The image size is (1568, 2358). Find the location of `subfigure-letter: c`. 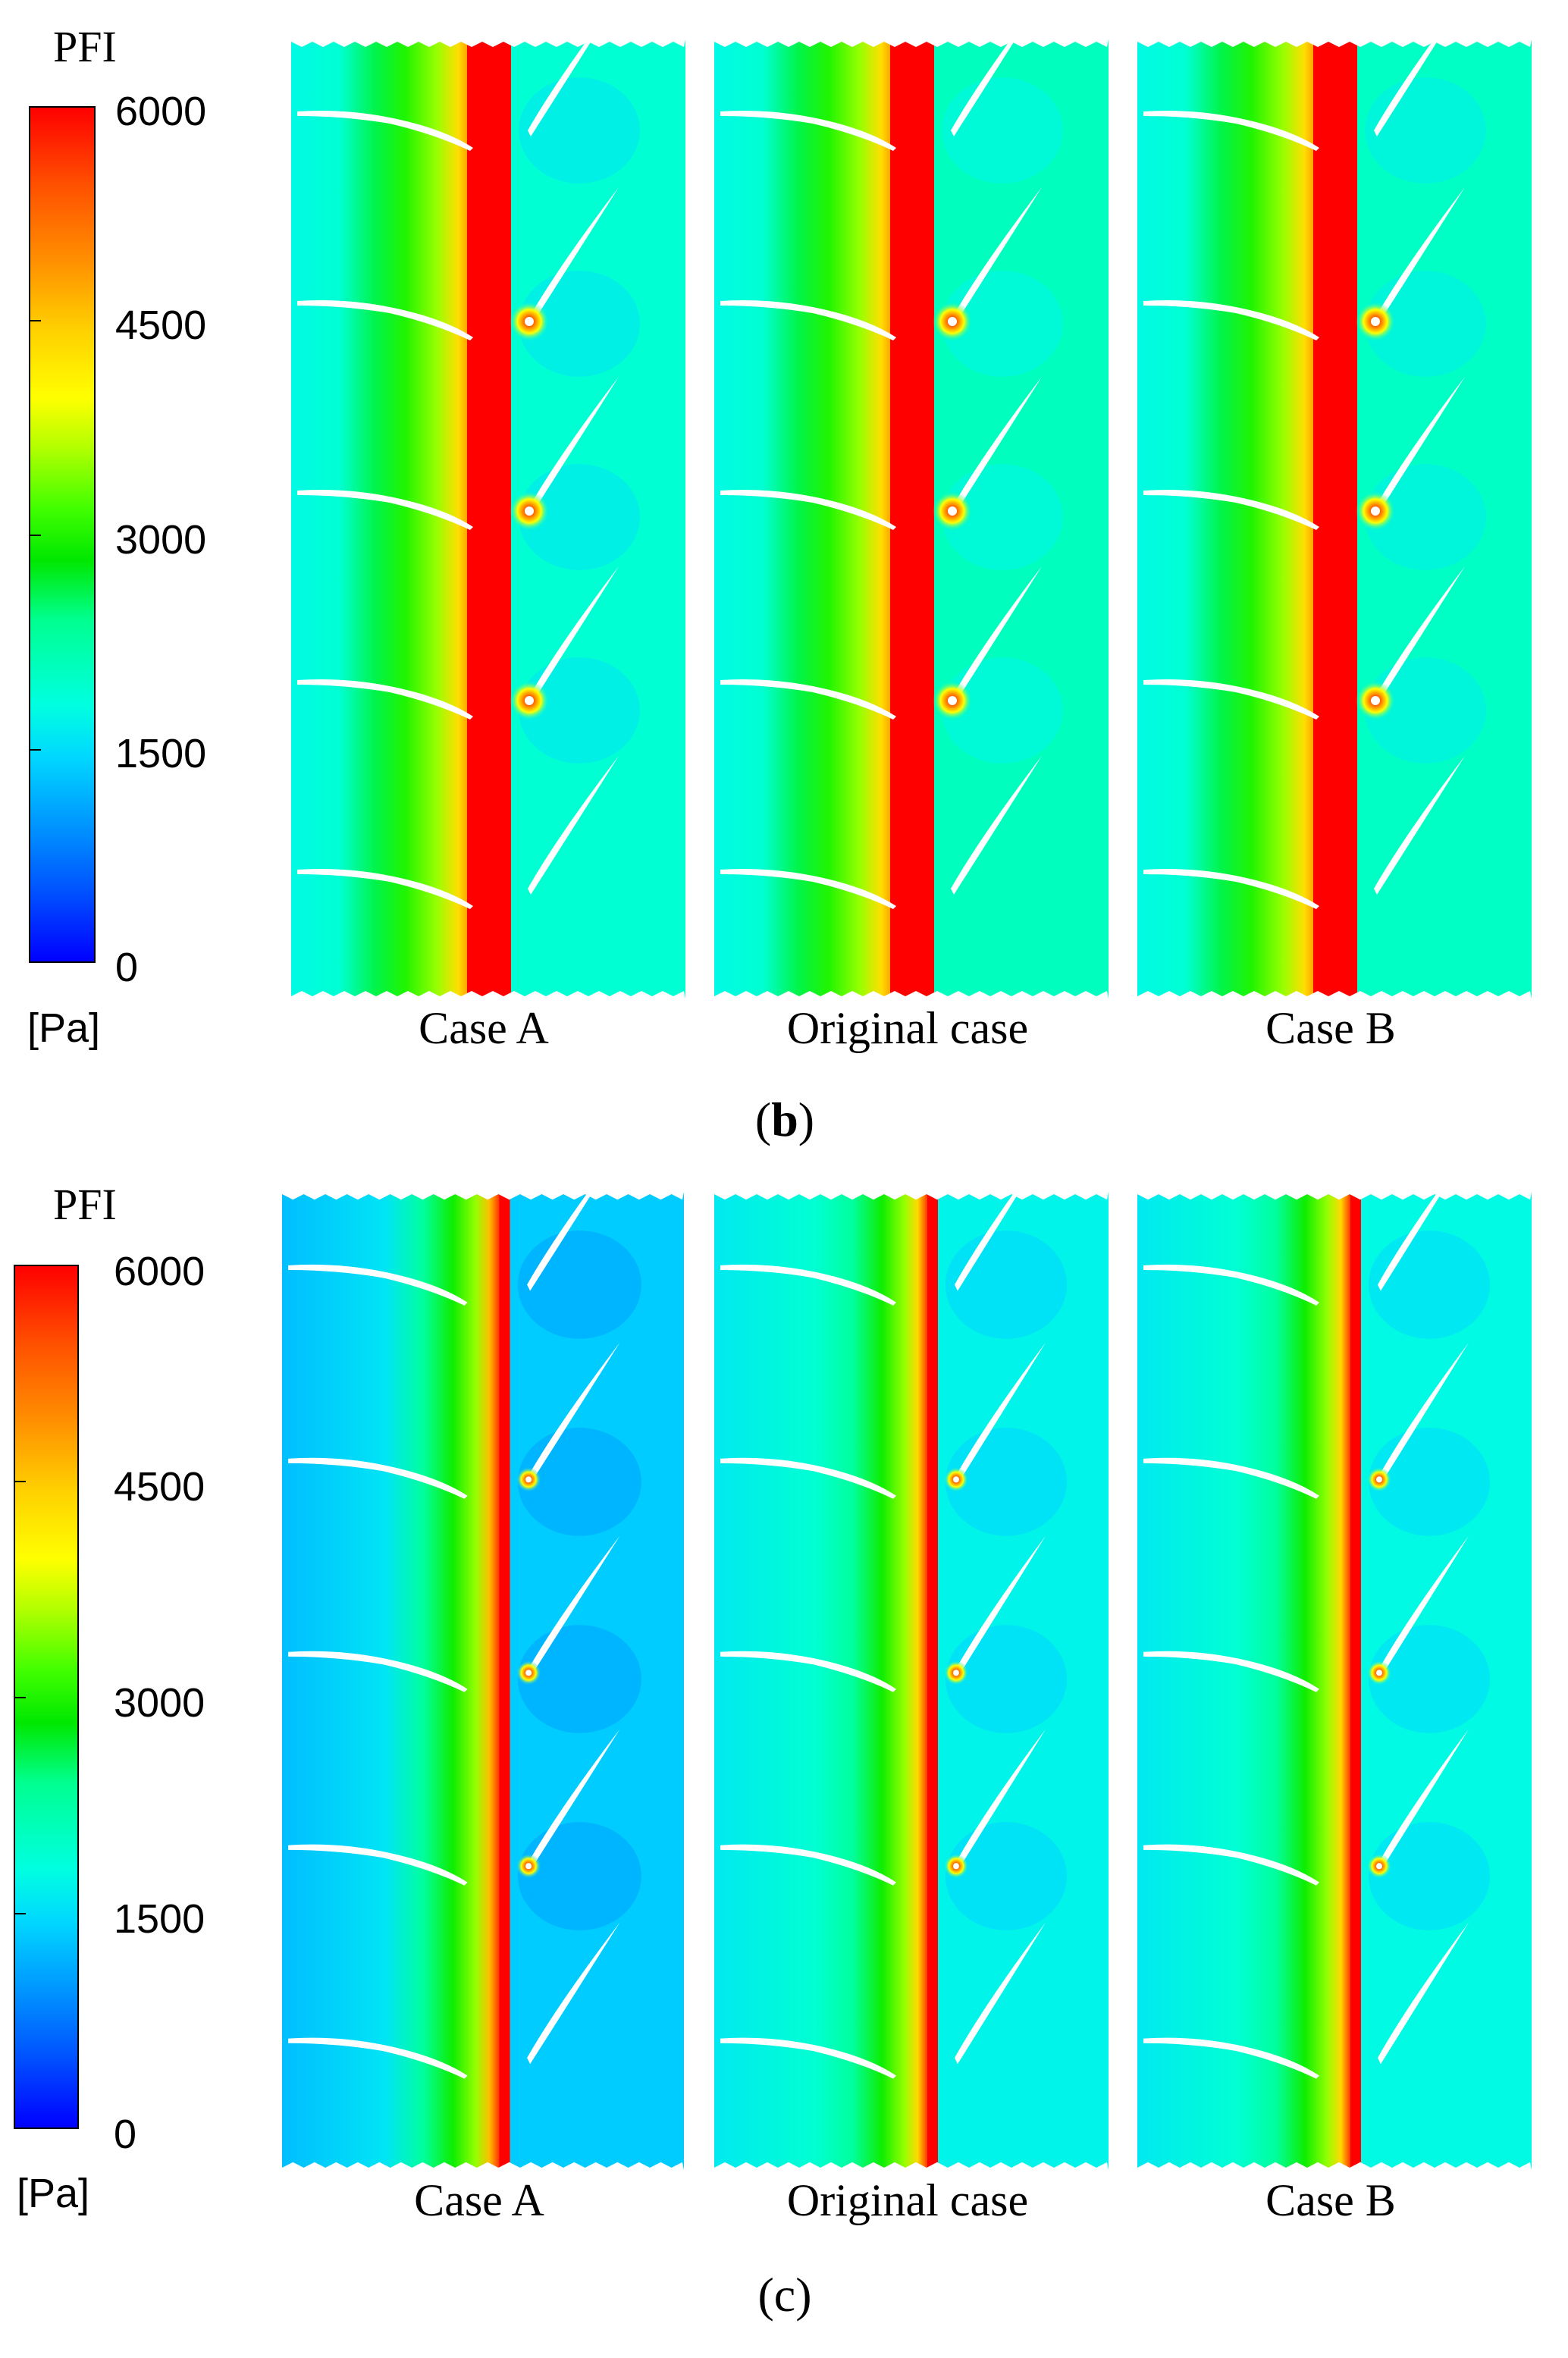

subfigure-letter: c is located at coordinates (785, 2295).